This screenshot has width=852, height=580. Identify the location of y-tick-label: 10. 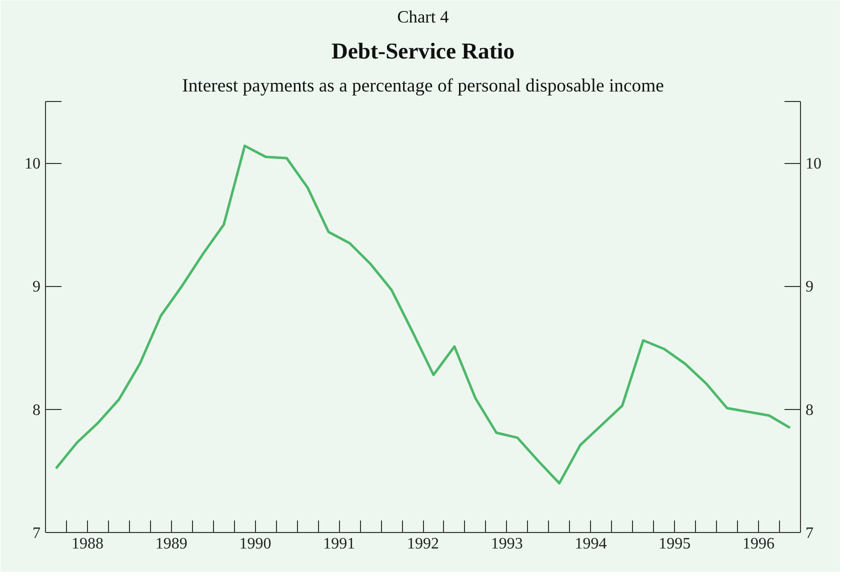
(32, 164).